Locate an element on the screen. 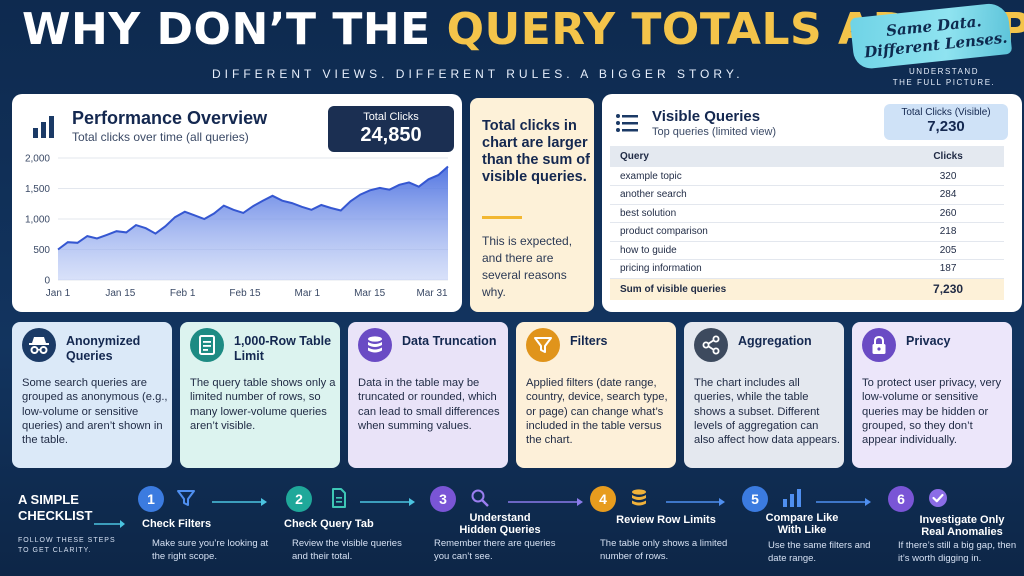 Image resolution: width=1024 pixels, height=576 pixels. step-desc-5: Use the same filters and date range. is located at coordinates (819, 552).